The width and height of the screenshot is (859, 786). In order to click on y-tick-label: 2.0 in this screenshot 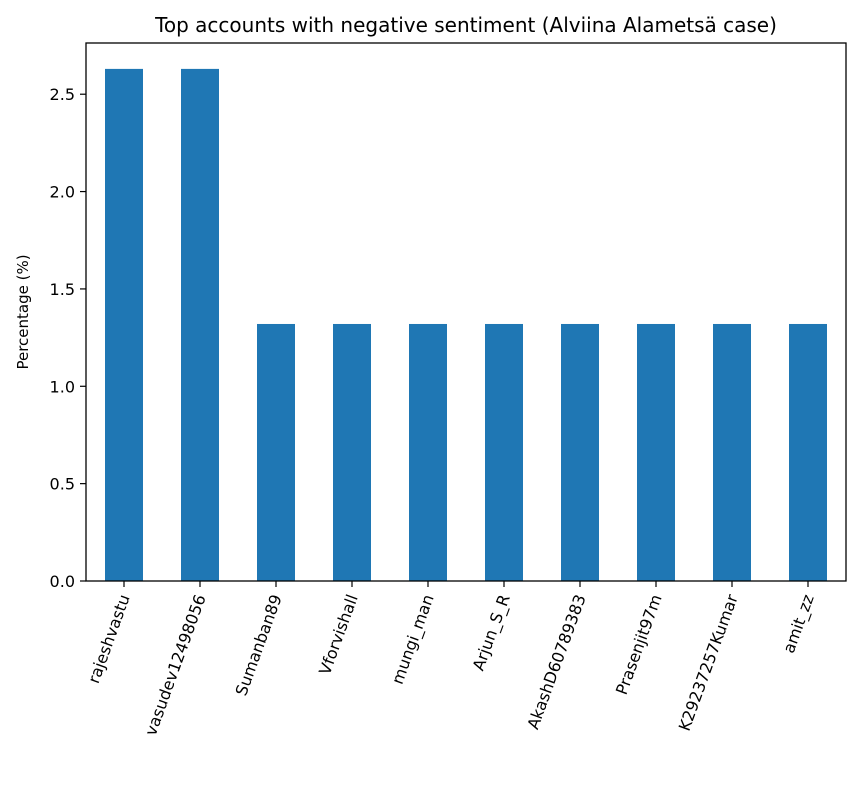, I will do `click(62, 192)`.